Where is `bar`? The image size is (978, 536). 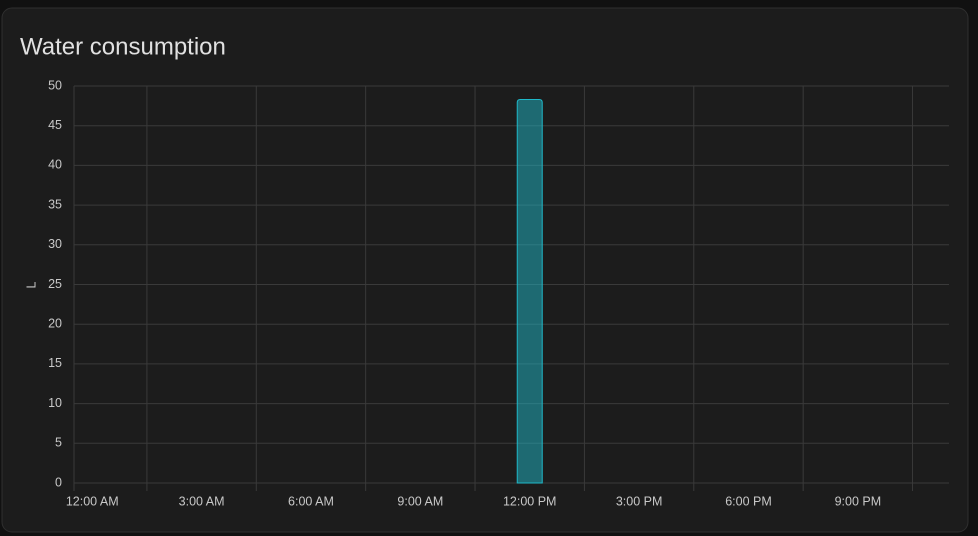
bar is located at coordinates (529, 291).